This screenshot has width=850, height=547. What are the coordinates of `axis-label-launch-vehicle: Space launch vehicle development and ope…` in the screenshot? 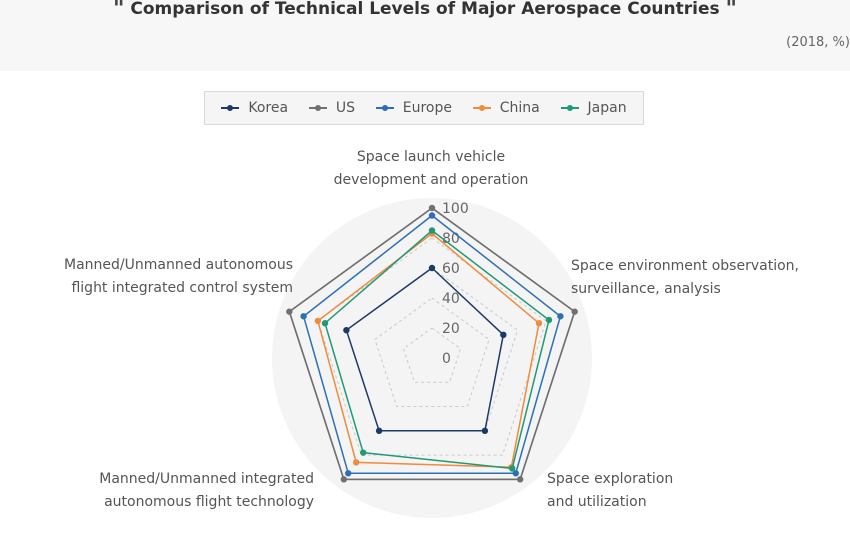 It's located at (431, 169).